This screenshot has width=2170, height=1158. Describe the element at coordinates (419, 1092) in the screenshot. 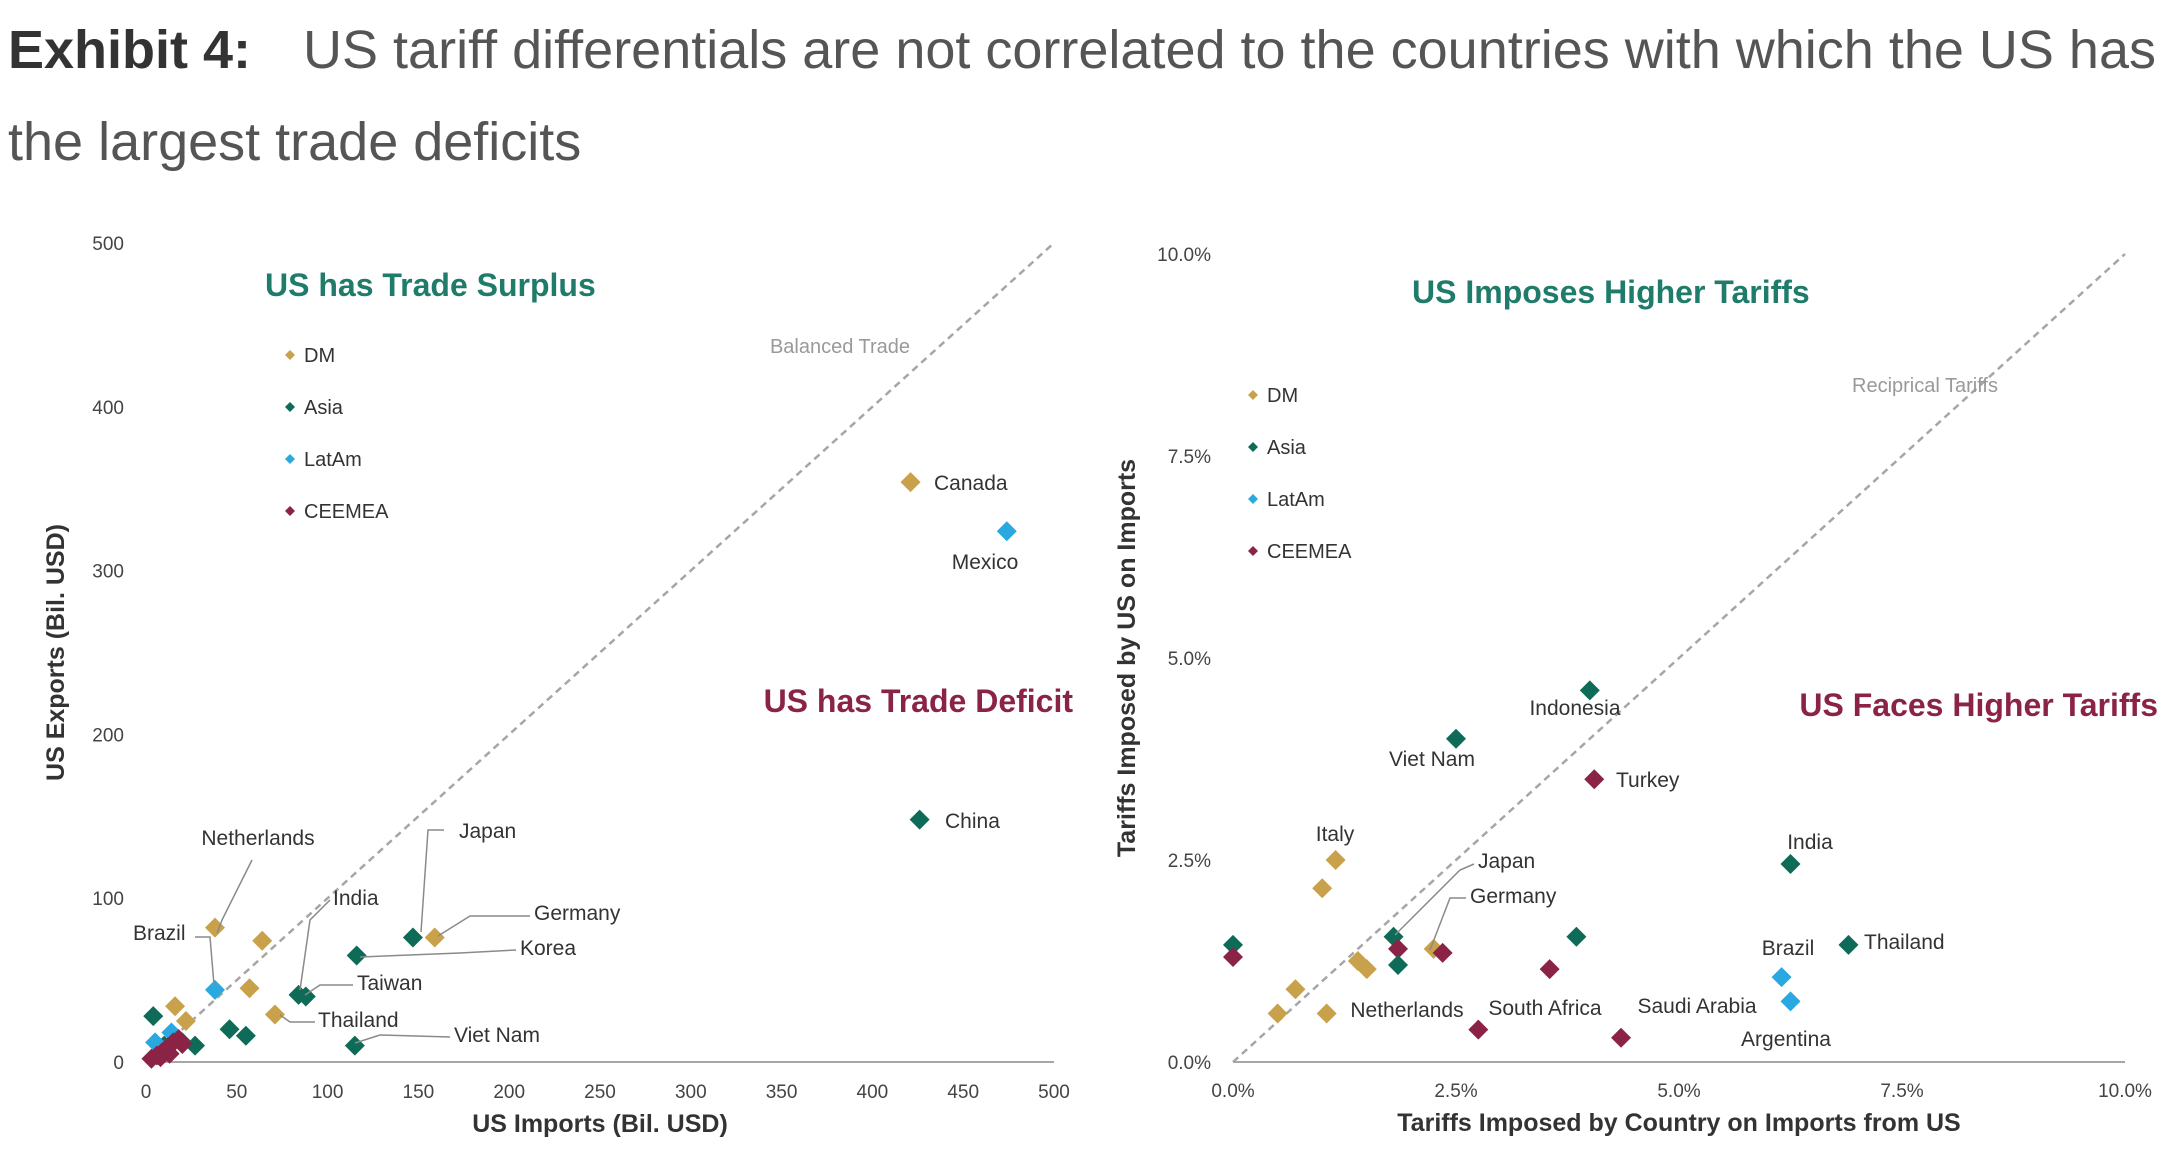

I see `chart1-x-tick-label: 150` at that location.